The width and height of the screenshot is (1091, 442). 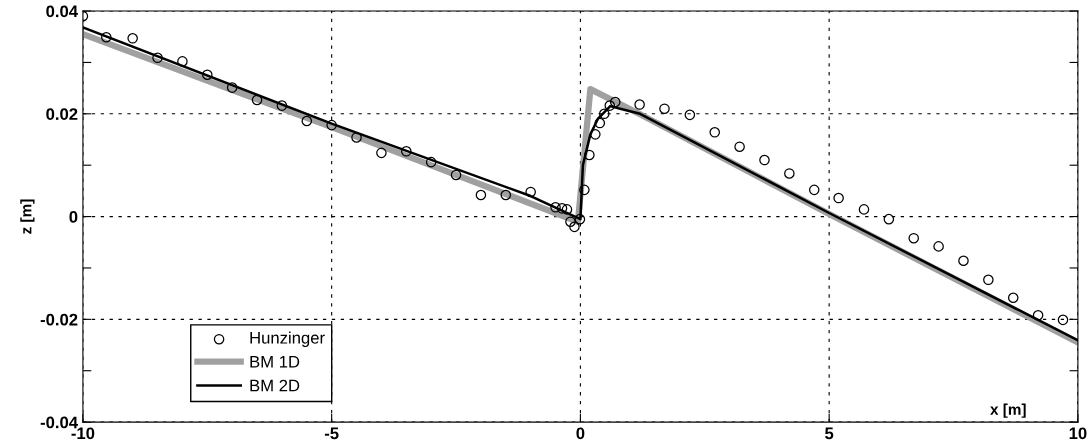 What do you see at coordinates (62, 11) in the screenshot?
I see `y-tick-label: 0.04` at bounding box center [62, 11].